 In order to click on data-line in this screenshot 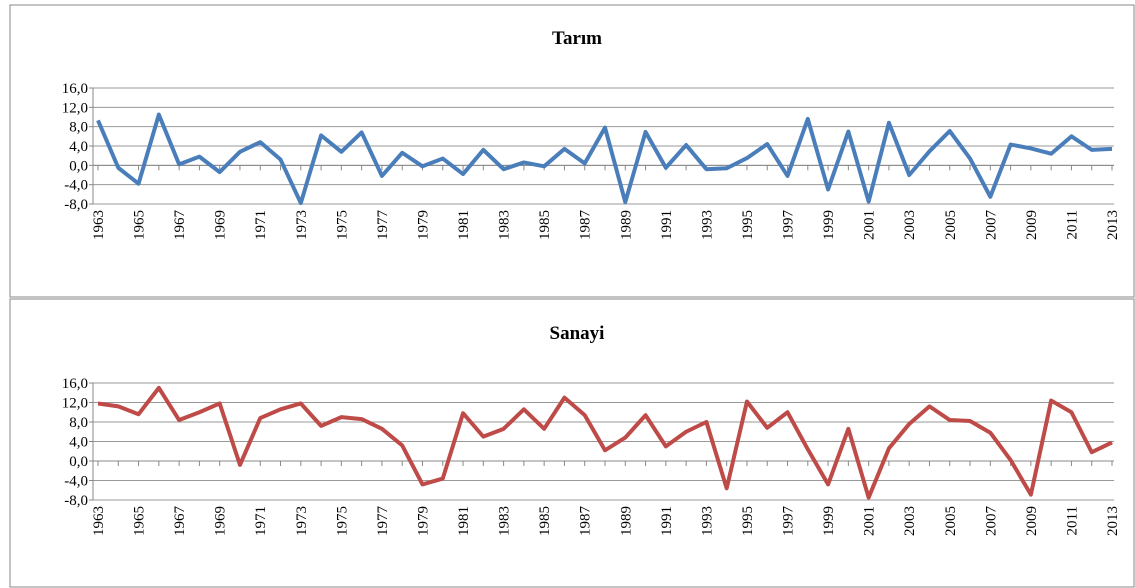, I will do `click(604, 159)`.